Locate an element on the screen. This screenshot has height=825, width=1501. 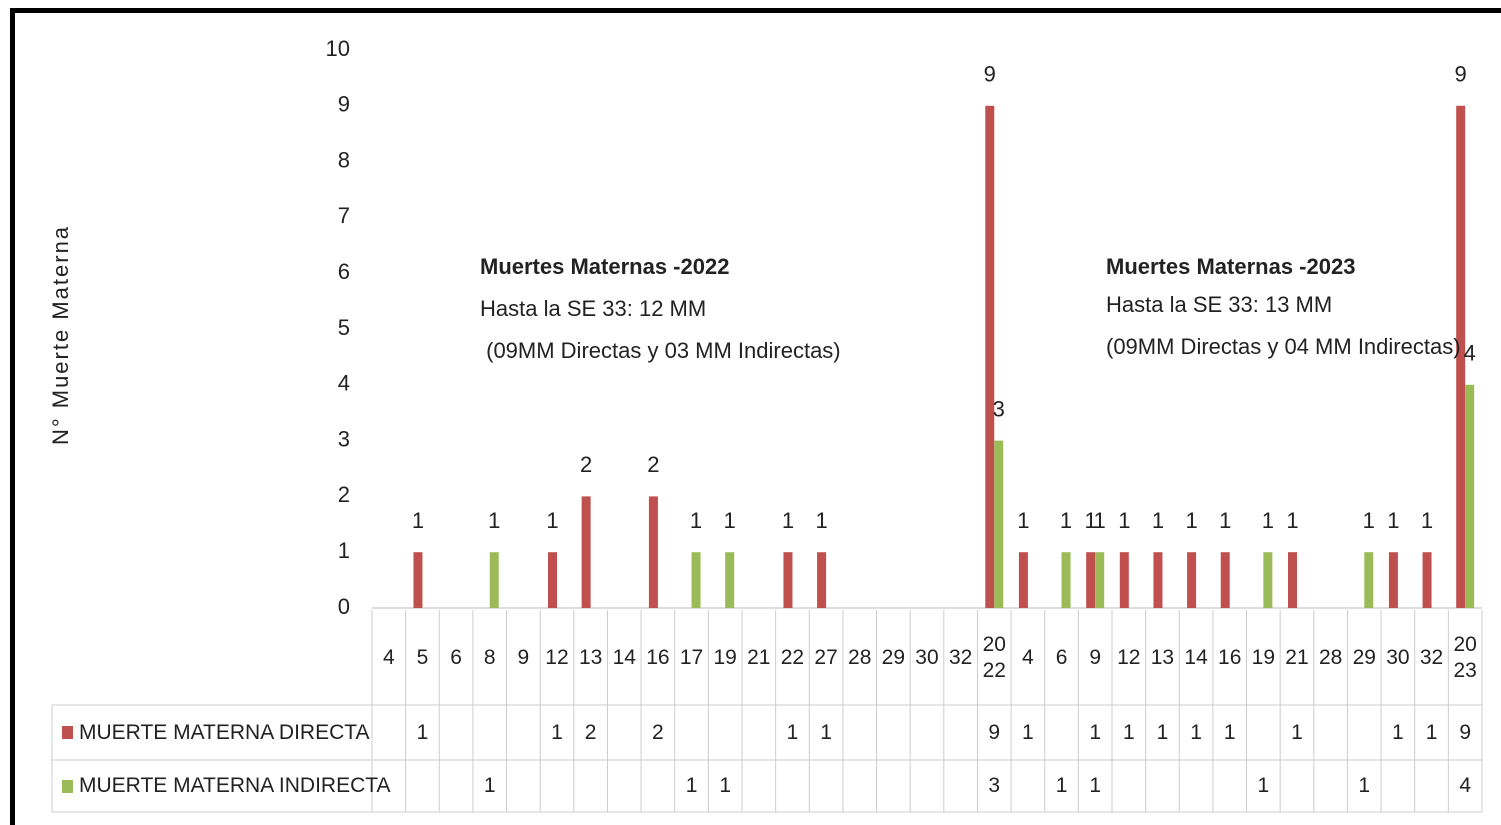
x-tick-label: 22 is located at coordinates (792, 657).